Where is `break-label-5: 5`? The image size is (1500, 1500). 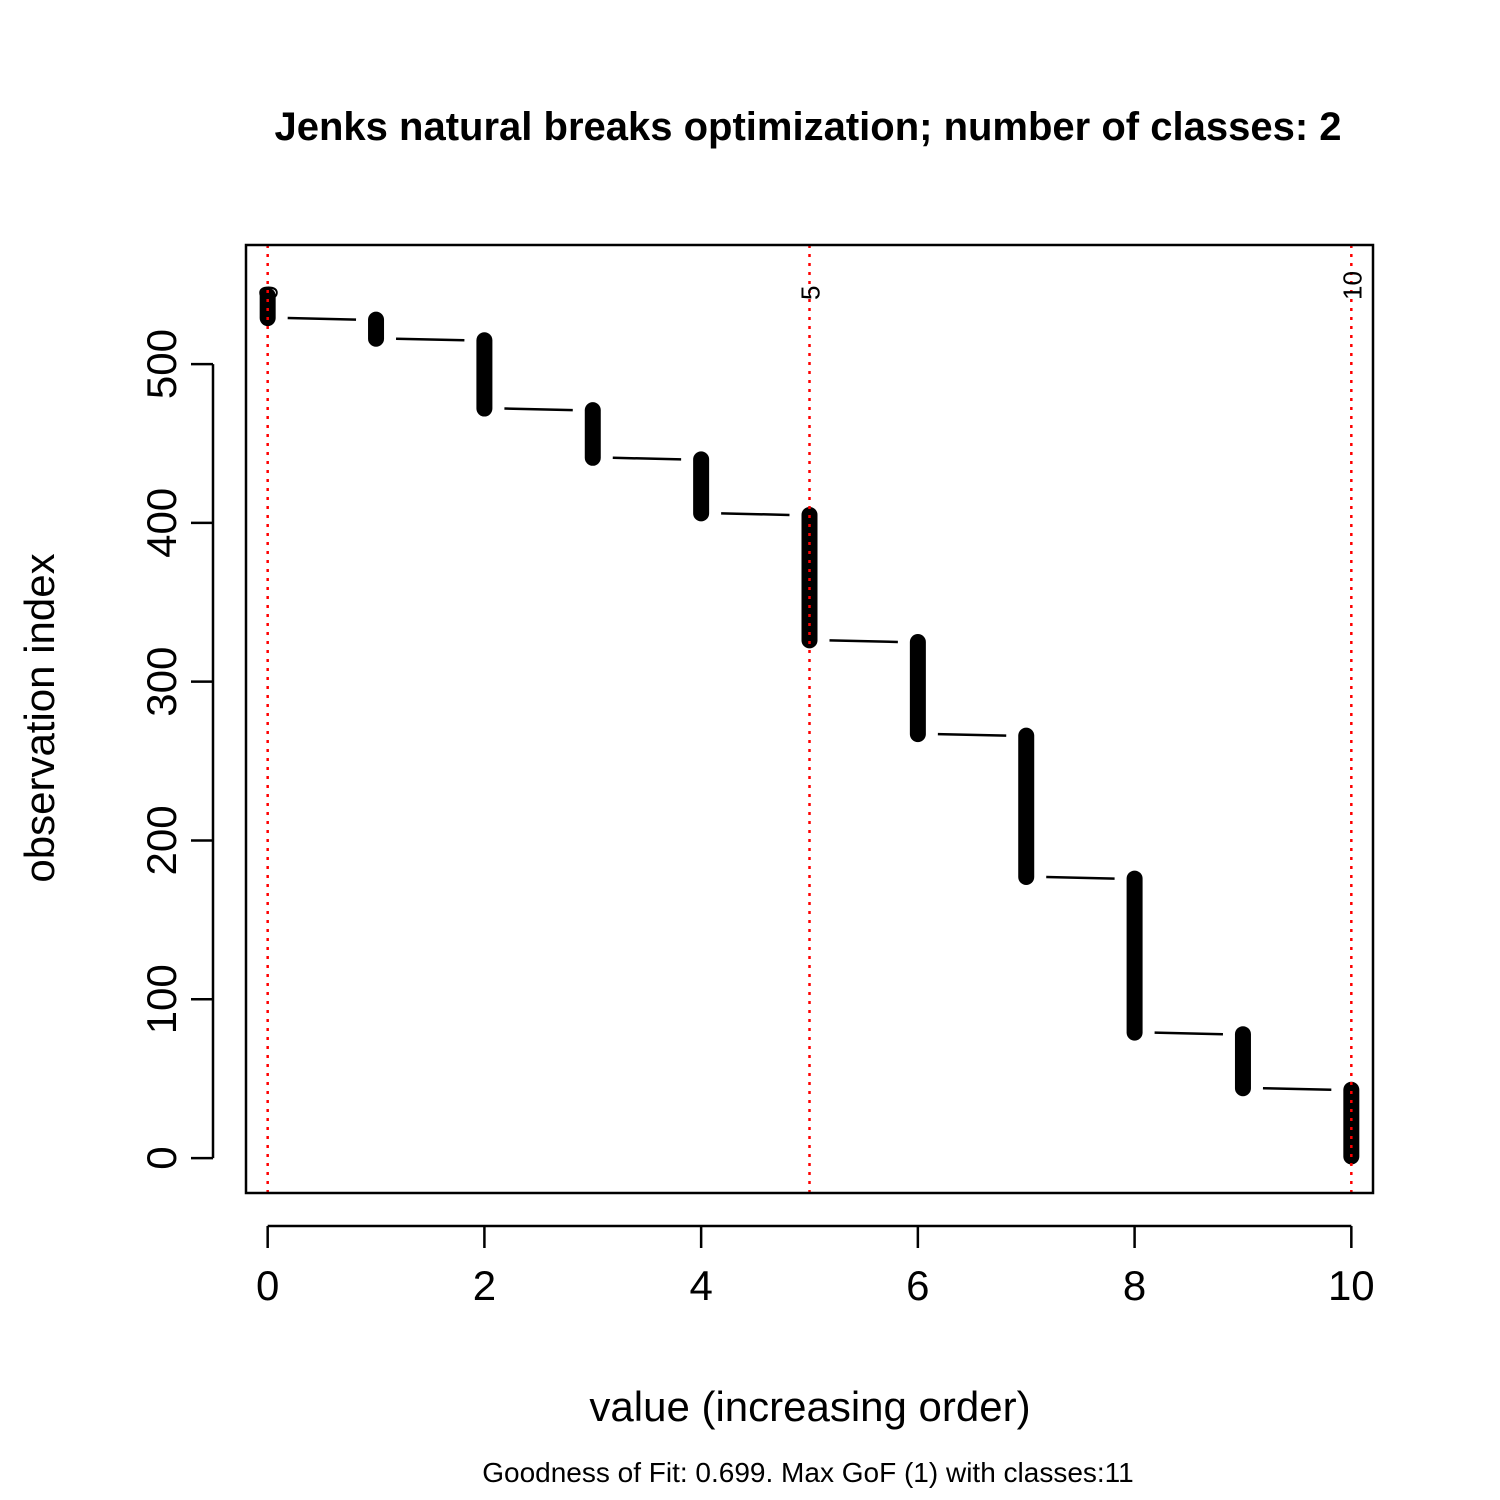
break-label-5: 5 is located at coordinates (811, 293).